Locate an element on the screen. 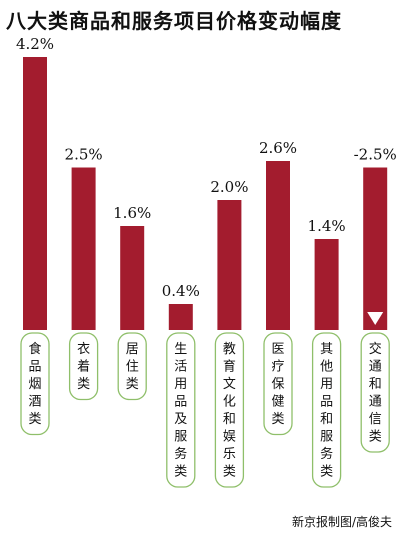 This screenshot has height=536, width=400. category-label-5: 教育文化和娱乐类 is located at coordinates (229, 410).